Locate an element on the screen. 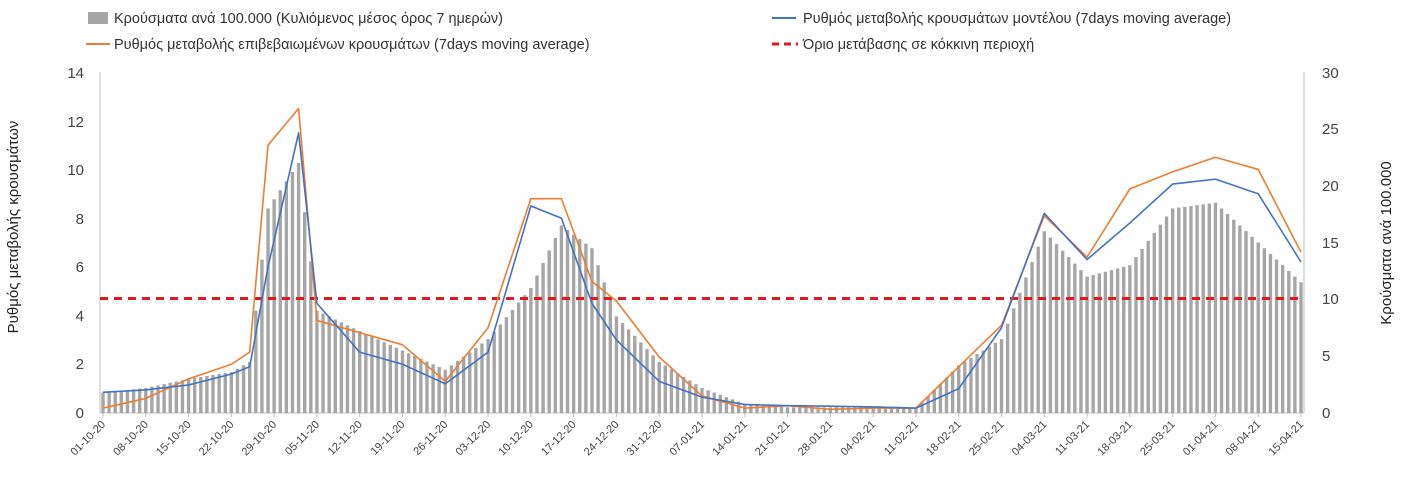 The width and height of the screenshot is (1406, 490). x-tick-label: 07-01-21 is located at coordinates (687, 439).